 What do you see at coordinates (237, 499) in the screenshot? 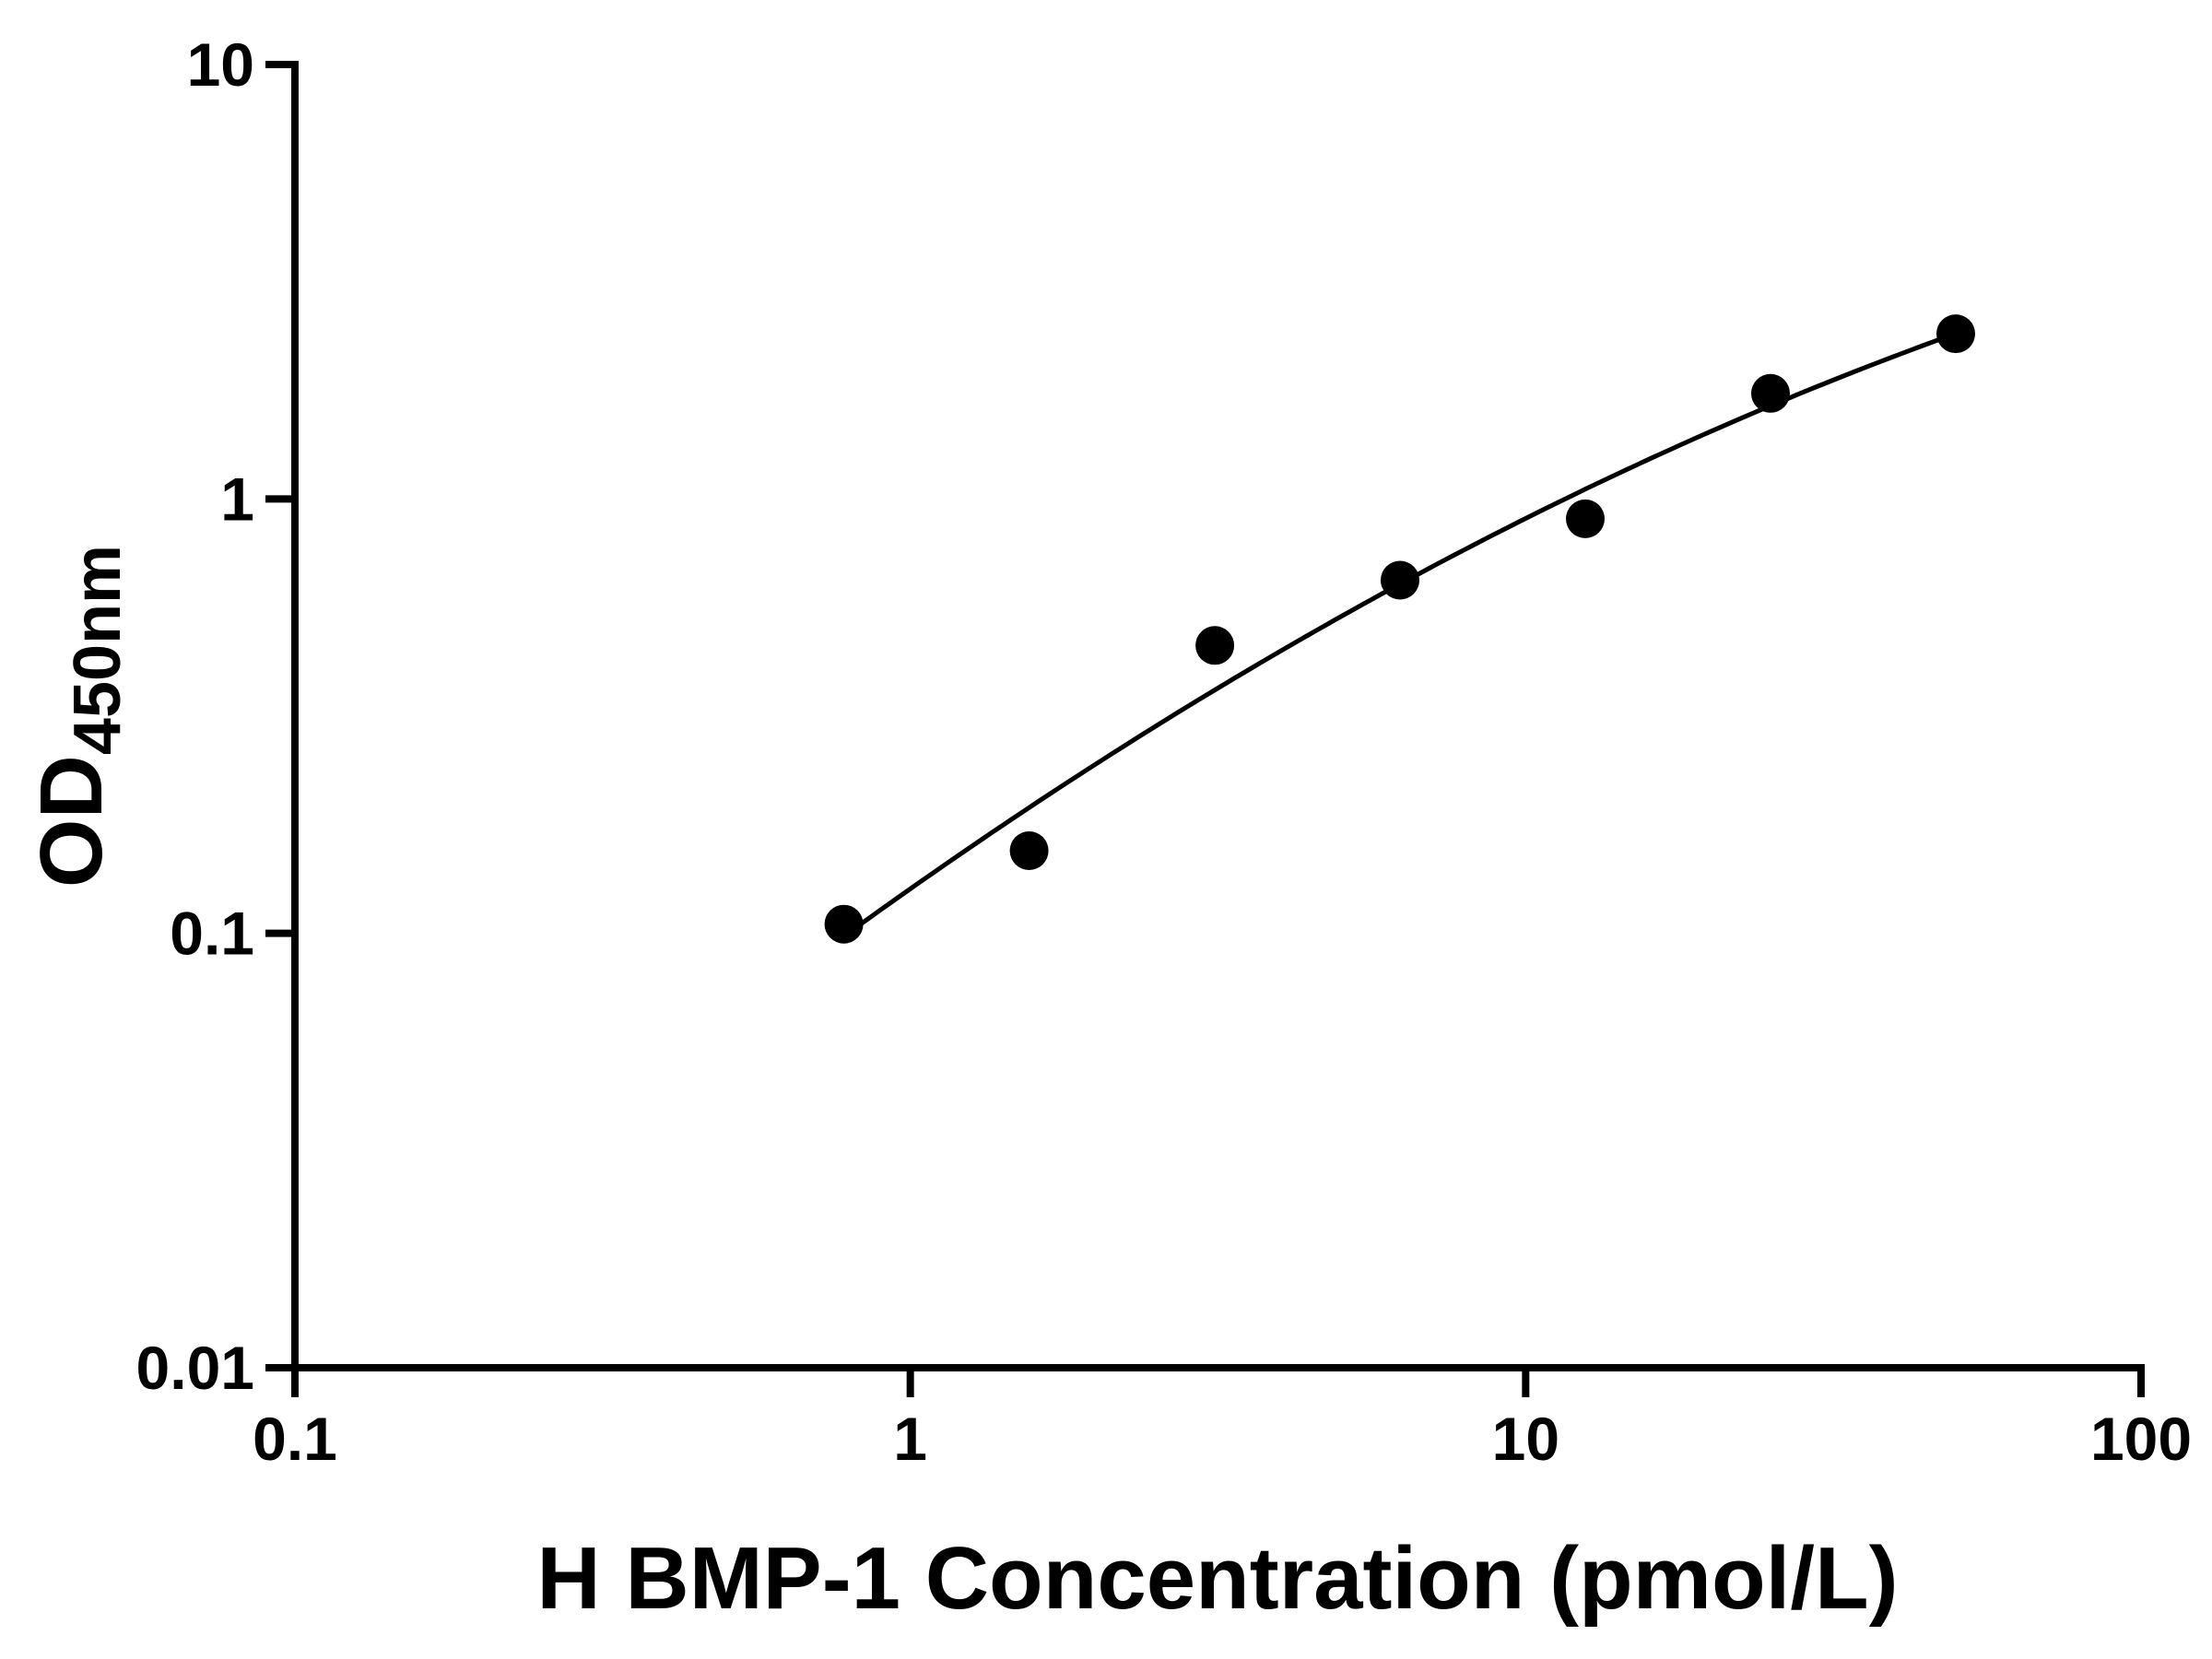
I see `y-tick-label: 1` at bounding box center [237, 499].